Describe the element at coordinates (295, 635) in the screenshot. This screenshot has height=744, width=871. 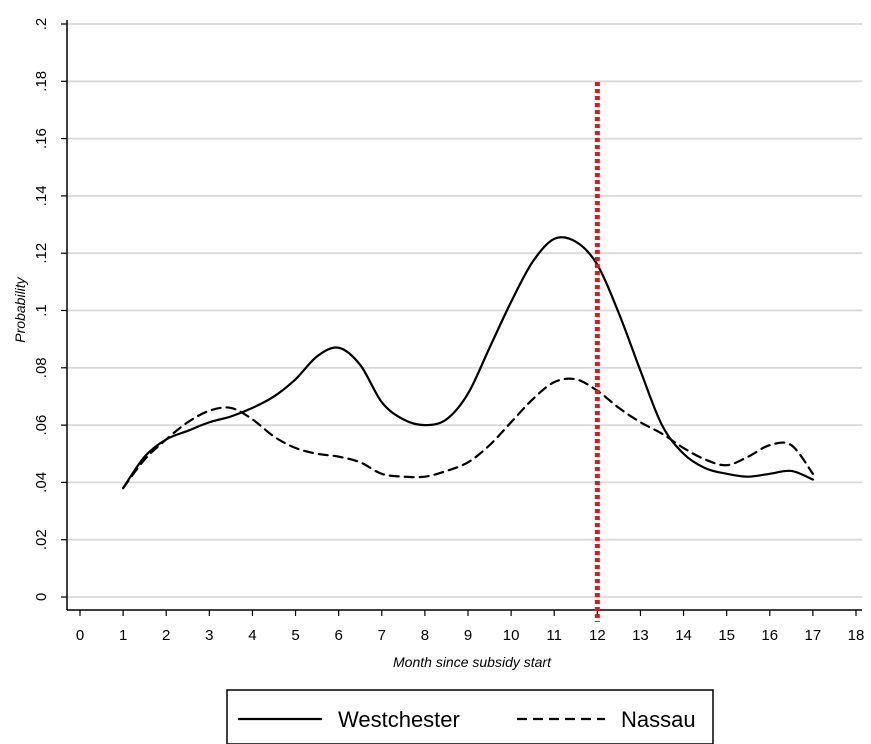
I see `x-tick-label: 5` at that location.